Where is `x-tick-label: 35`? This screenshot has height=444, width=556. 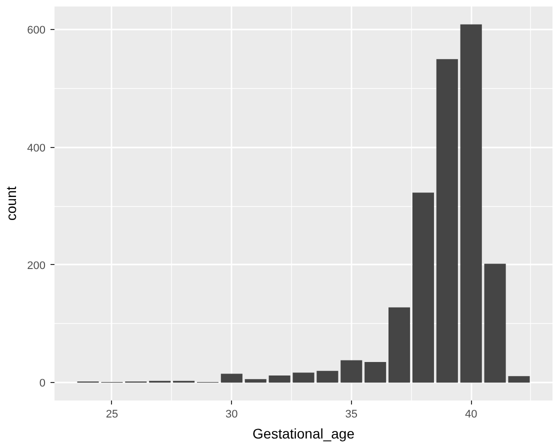
x-tick-label: 35 is located at coordinates (351, 414).